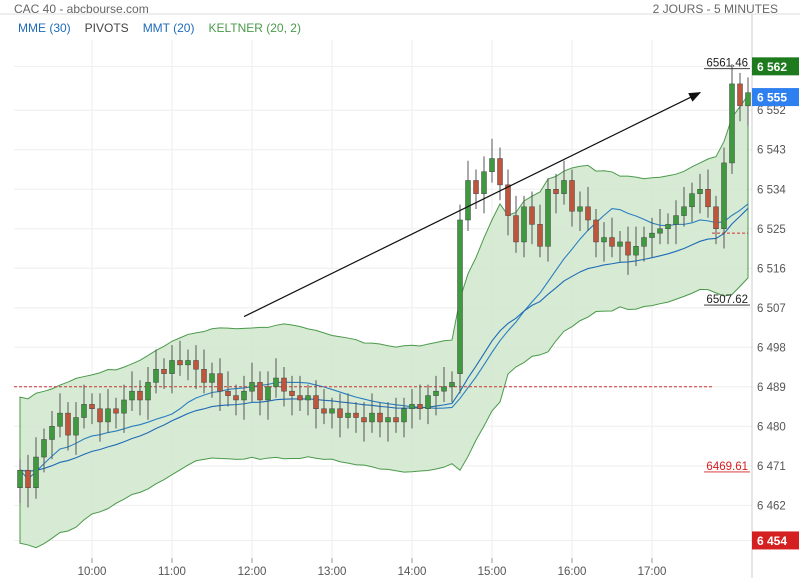  Describe the element at coordinates (771, 269) in the screenshot. I see `y-tick-label: 6 516` at that location.